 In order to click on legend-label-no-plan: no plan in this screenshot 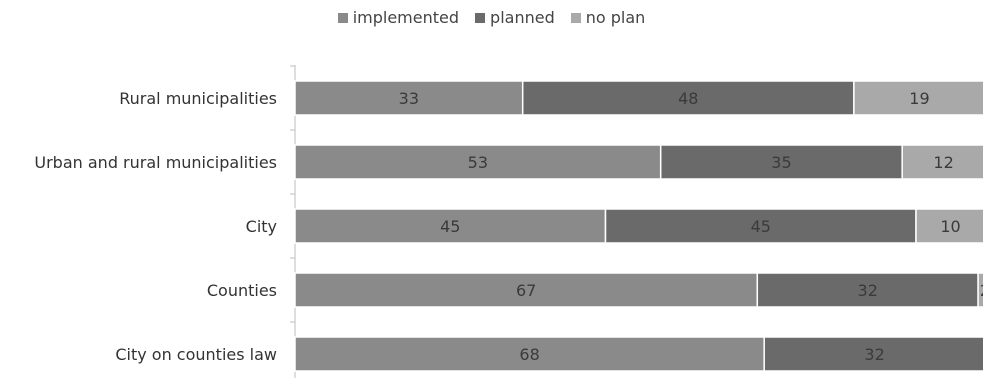, I will do `click(615, 17)`.